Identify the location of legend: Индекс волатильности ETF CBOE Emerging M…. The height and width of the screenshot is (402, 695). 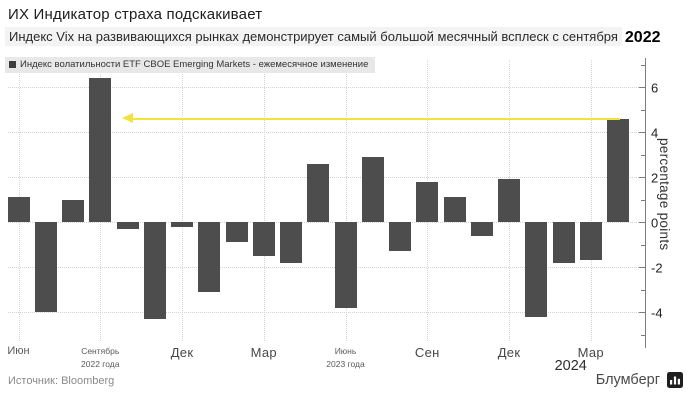
(190, 65).